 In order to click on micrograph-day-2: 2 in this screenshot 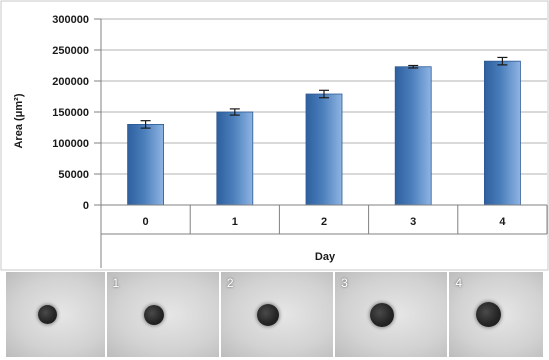, I will do `click(278, 314)`.